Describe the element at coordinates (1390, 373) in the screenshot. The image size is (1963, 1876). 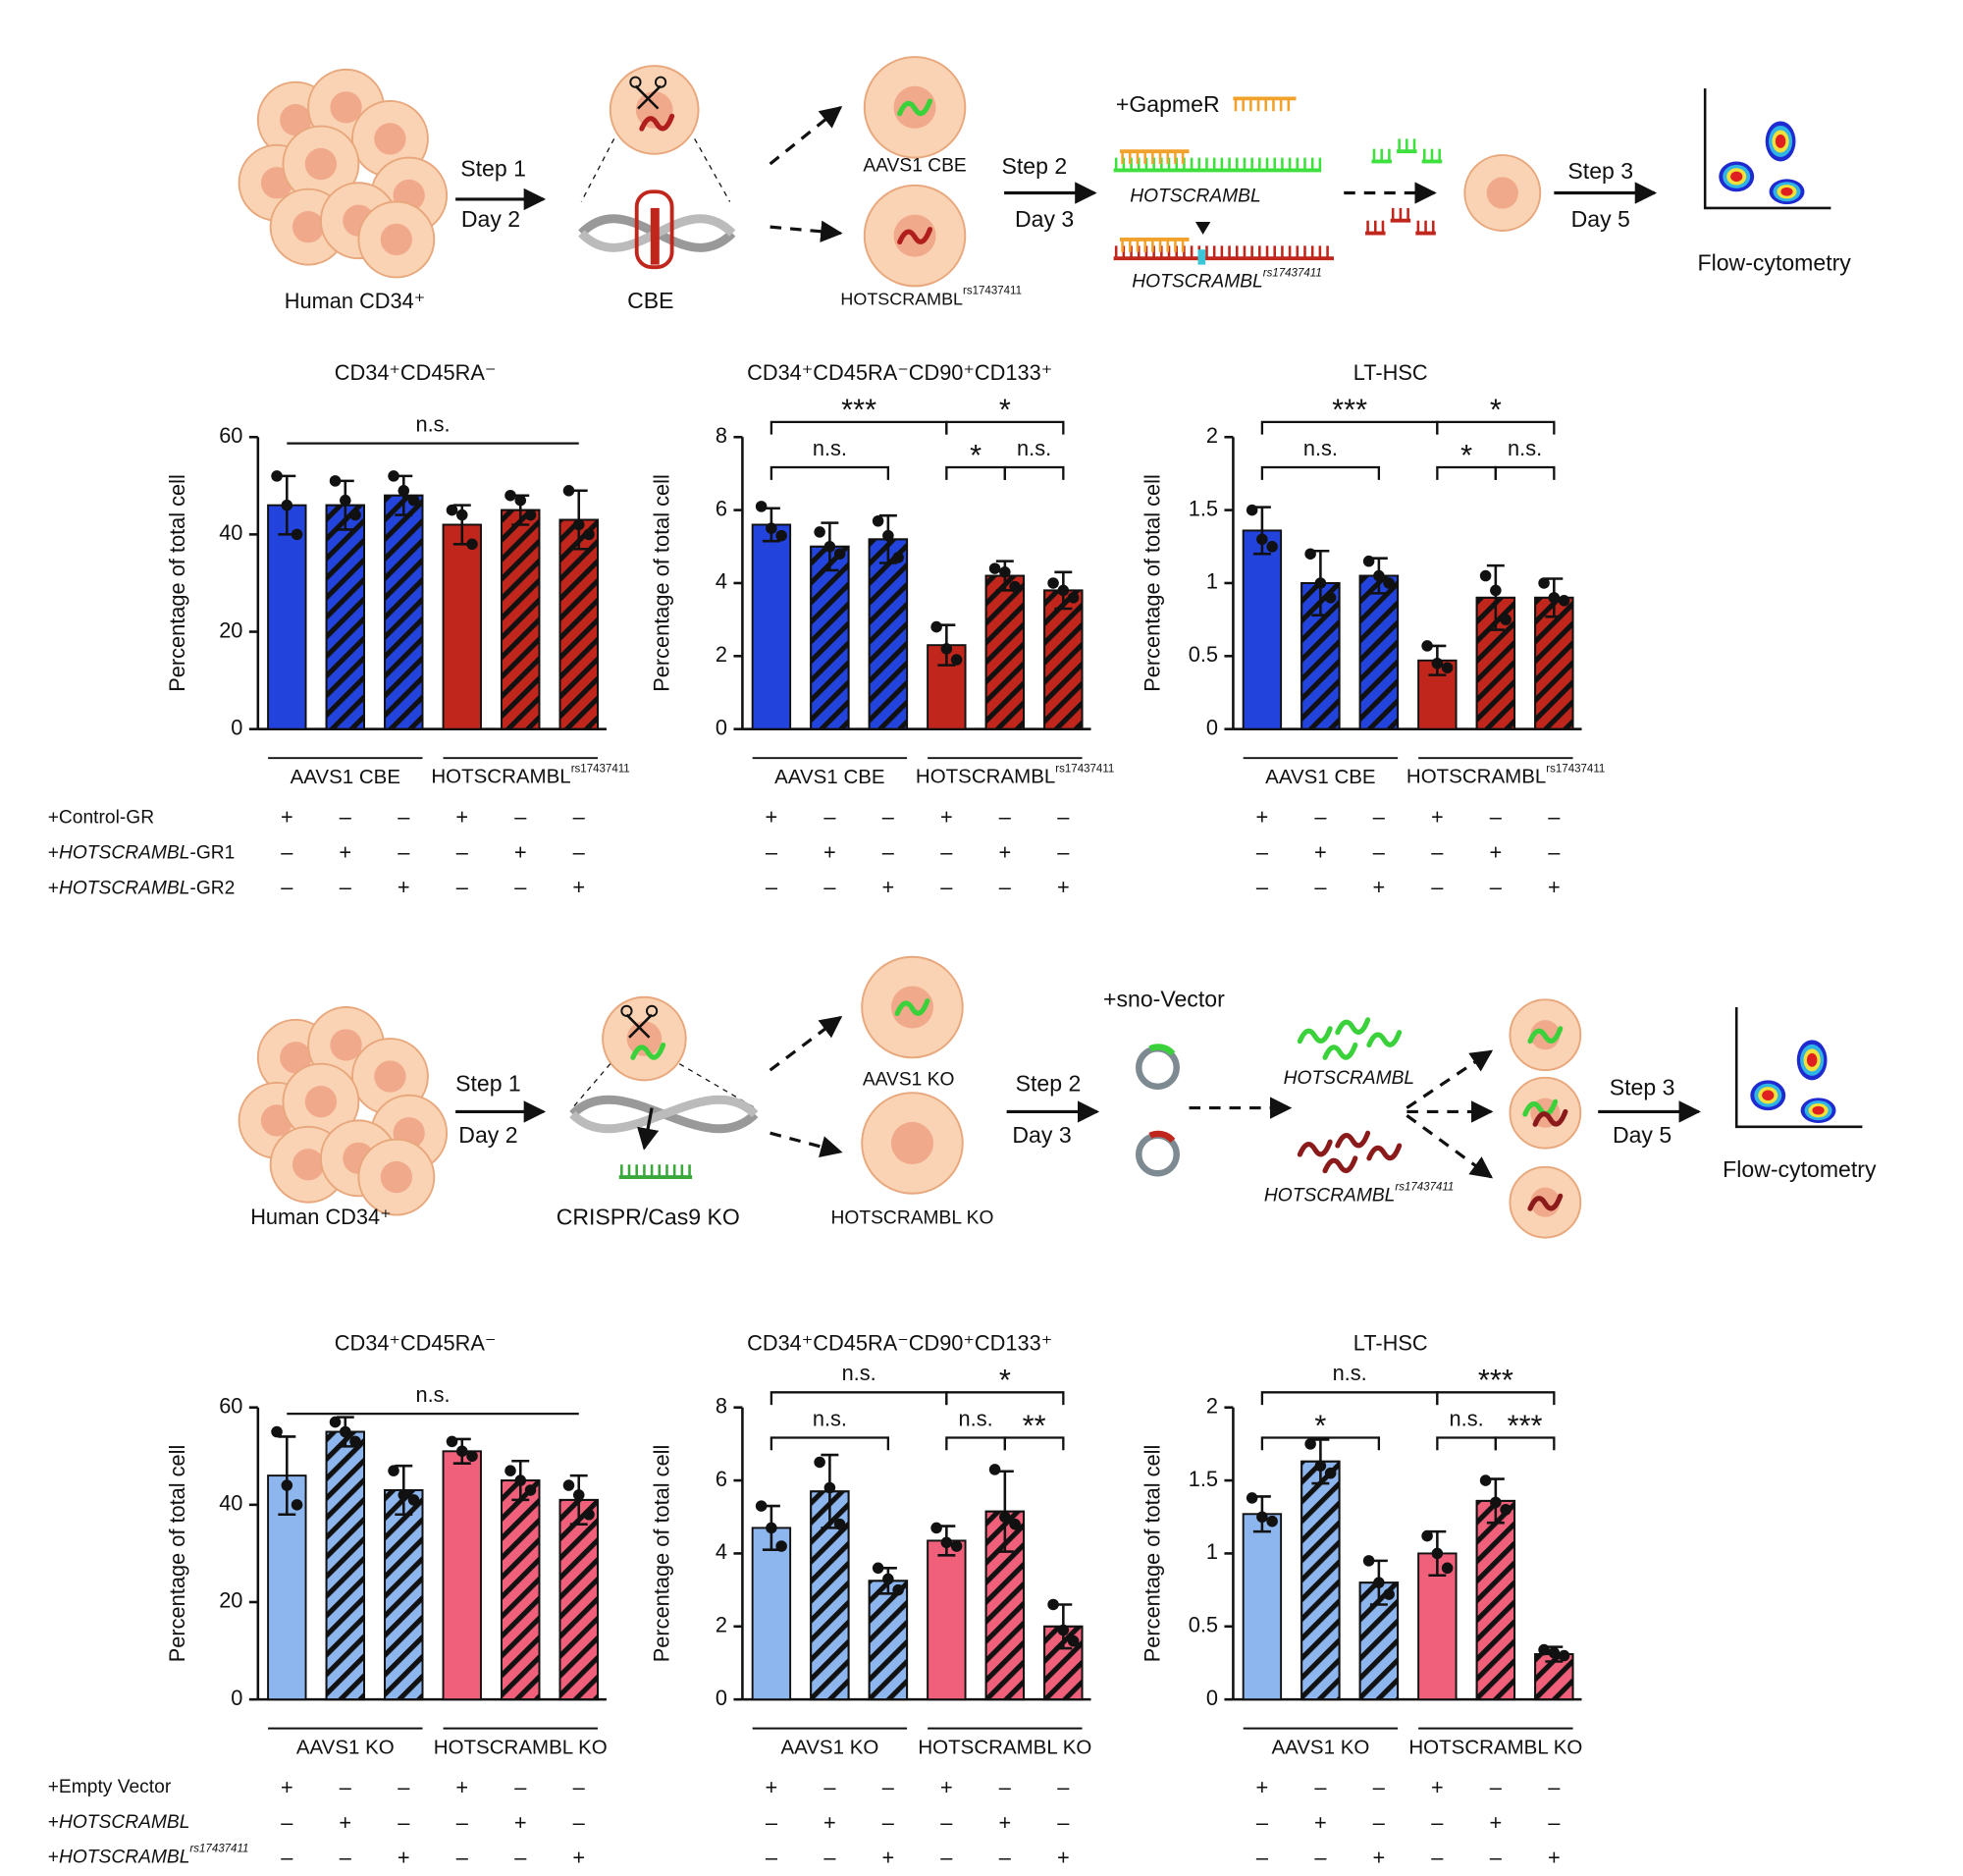
I see `chart-title: LT-HSC` at that location.